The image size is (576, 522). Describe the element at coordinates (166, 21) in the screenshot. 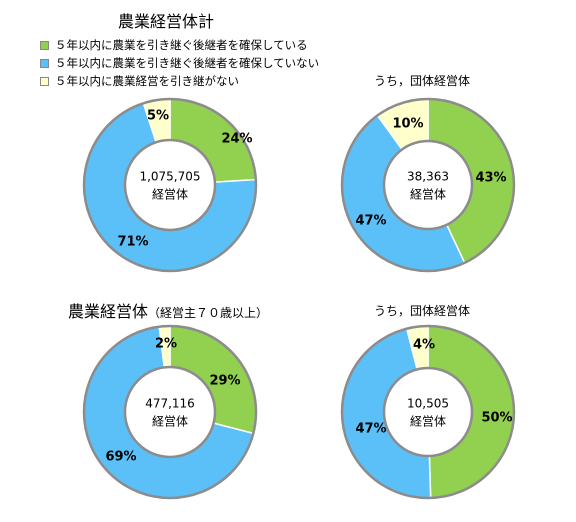

I see `chart-title-total: 農業経営体計` at that location.